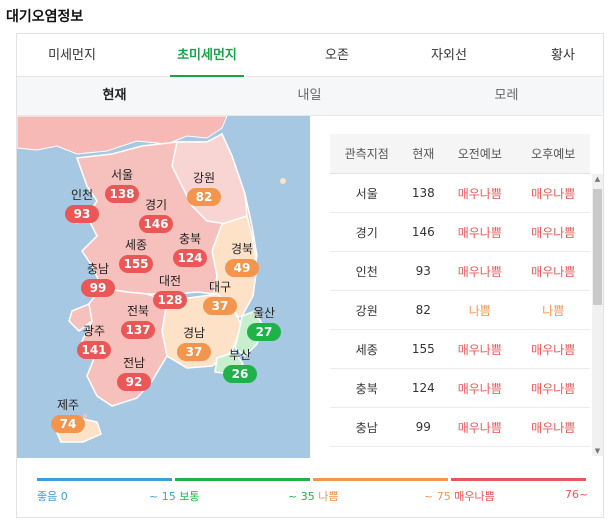  I want to click on tab-day-after: 모레, so click(506, 95).